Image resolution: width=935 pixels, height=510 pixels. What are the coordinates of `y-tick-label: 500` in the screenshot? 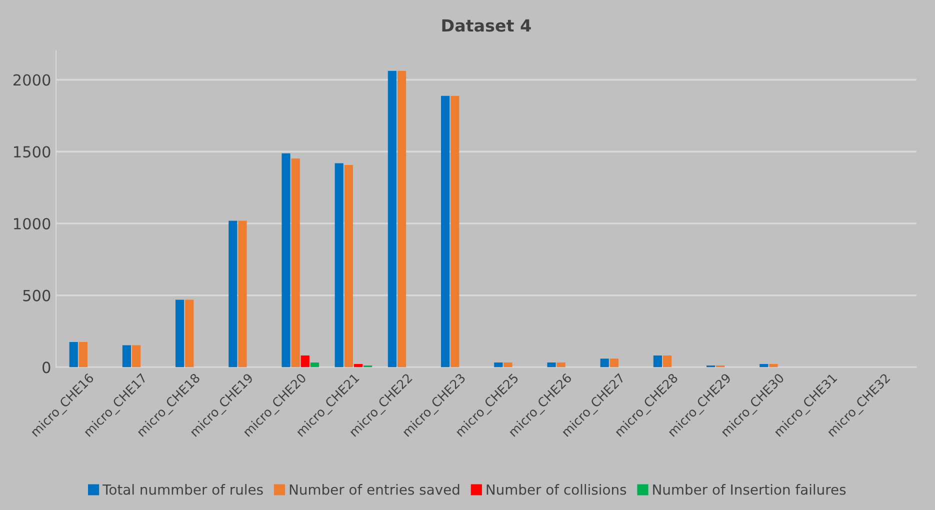 It's located at (36, 296).